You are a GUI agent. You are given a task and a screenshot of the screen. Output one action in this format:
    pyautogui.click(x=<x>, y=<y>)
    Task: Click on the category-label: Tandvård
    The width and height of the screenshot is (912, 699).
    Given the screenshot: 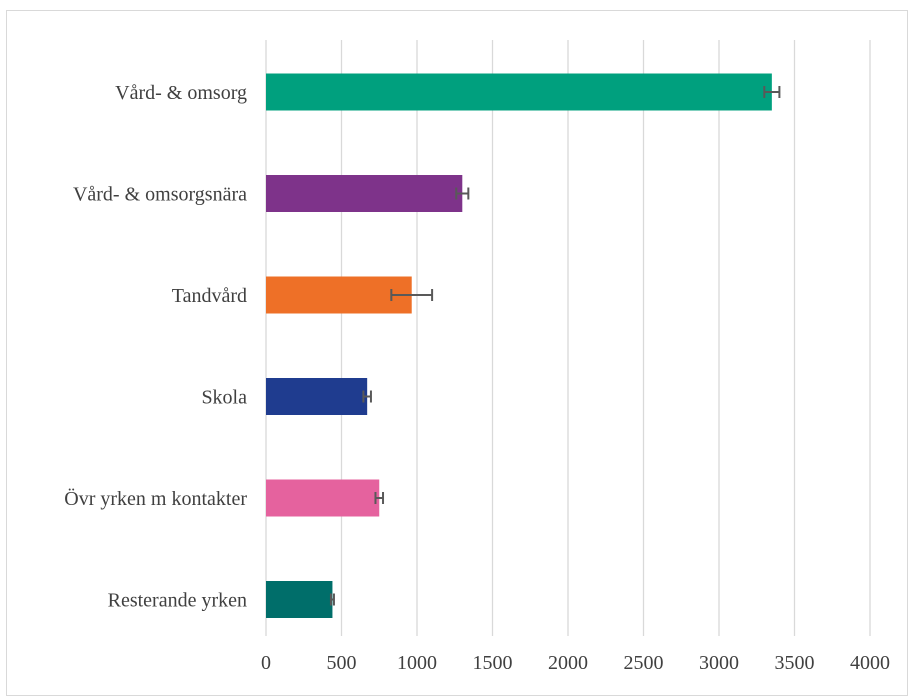 What is the action you would take?
    pyautogui.click(x=209, y=296)
    